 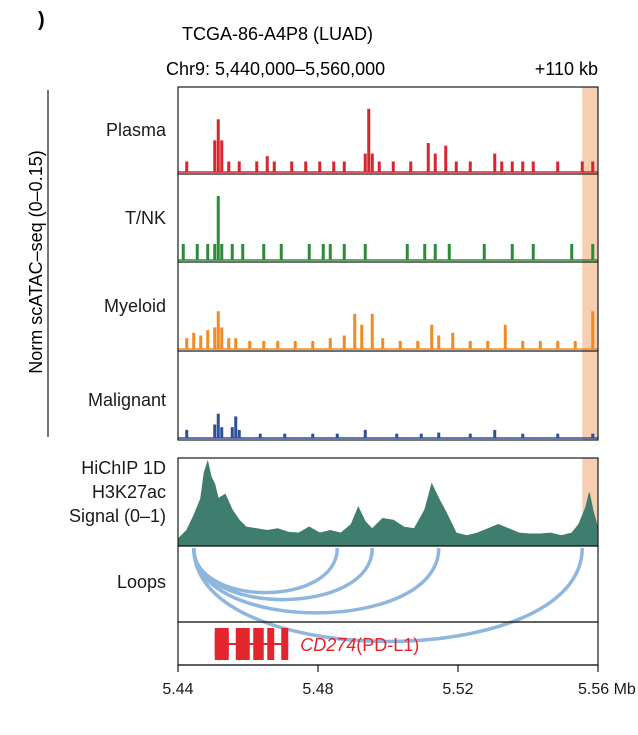 I want to click on loops-label: Loops, so click(x=141, y=582).